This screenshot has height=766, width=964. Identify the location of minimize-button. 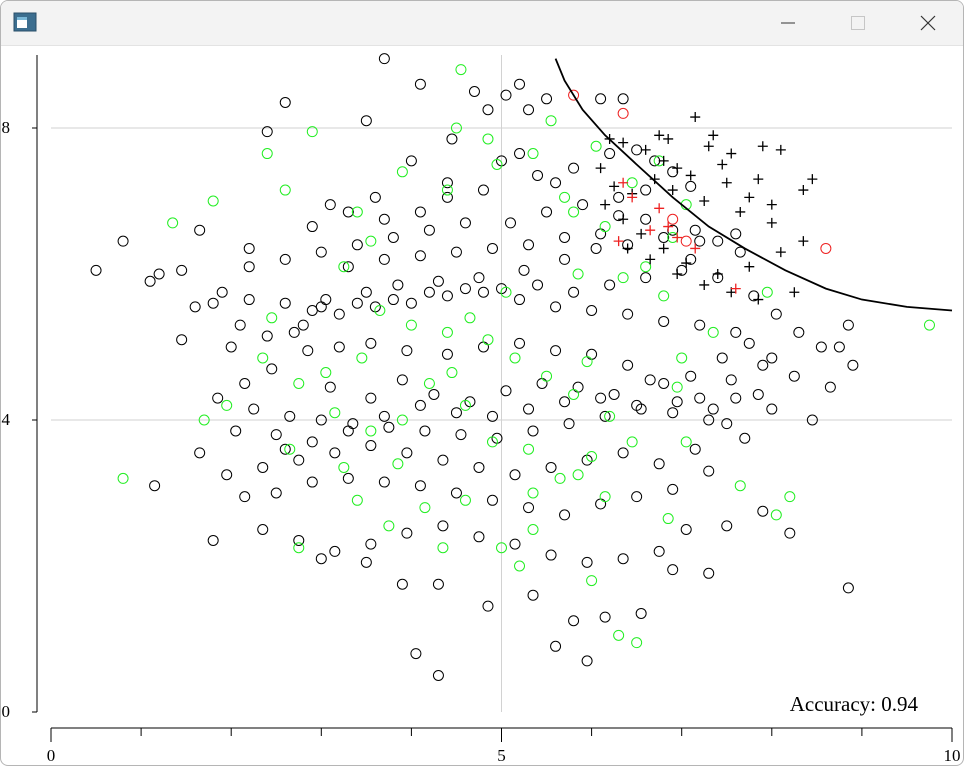
(788, 23).